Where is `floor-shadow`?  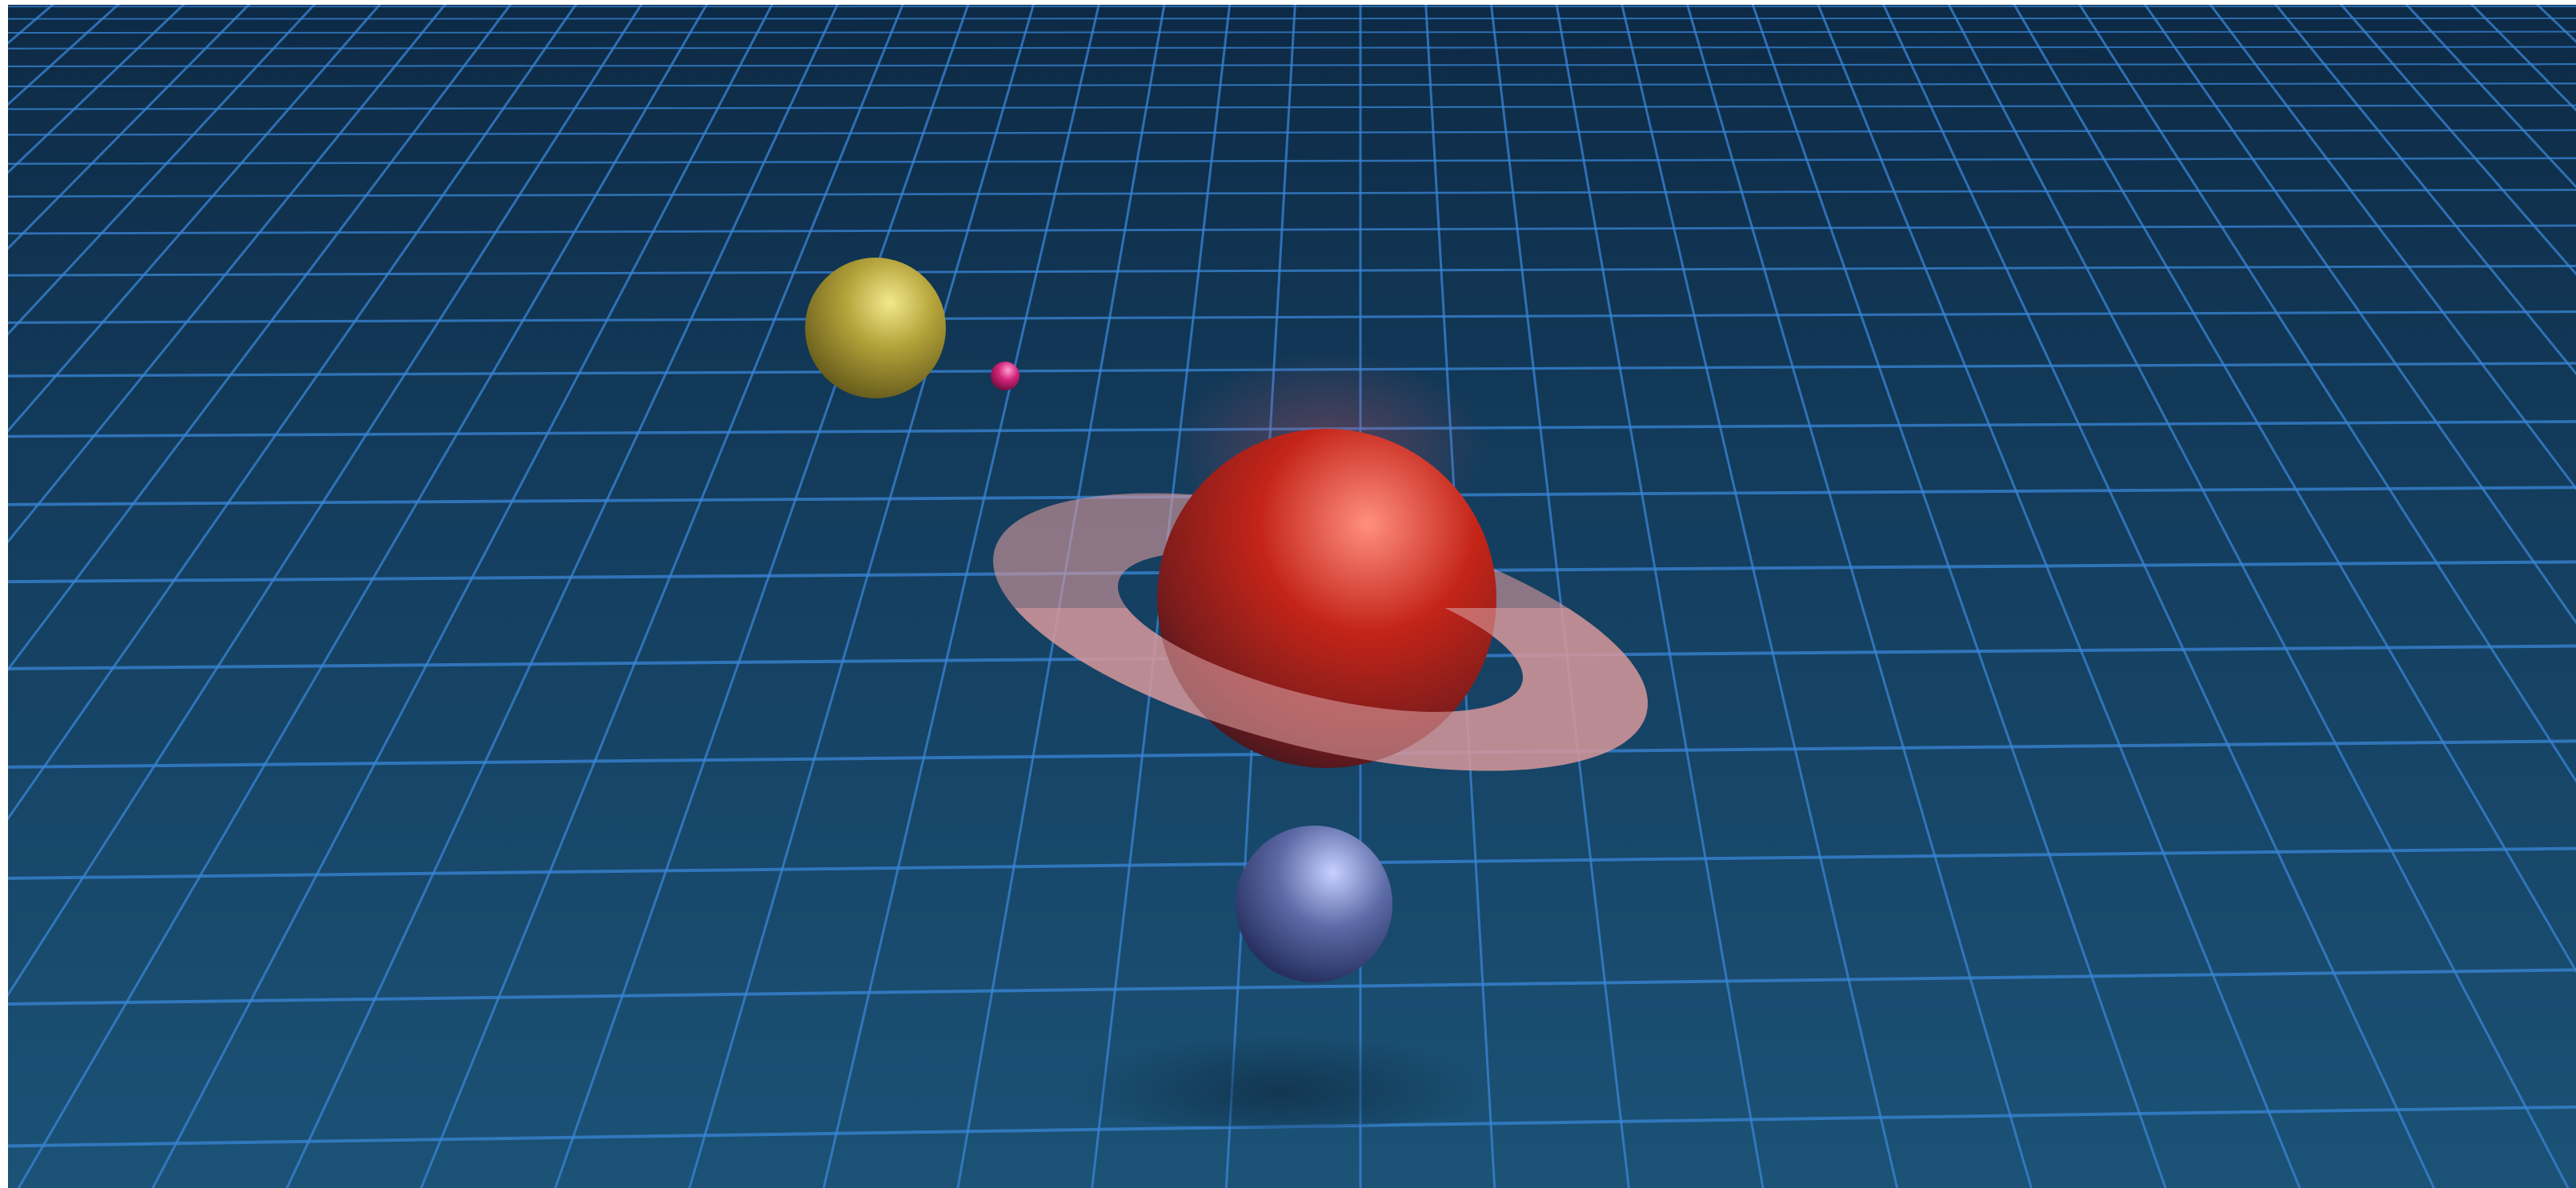
floor-shadow is located at coordinates (1280, 1008).